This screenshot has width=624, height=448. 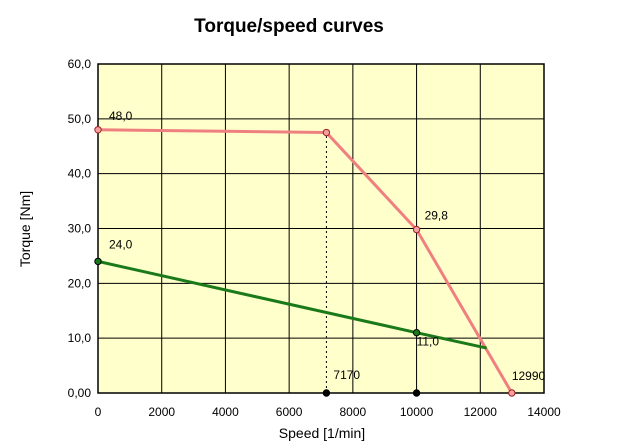 I want to click on chart-title: Torque/speed curves, so click(x=289, y=26).